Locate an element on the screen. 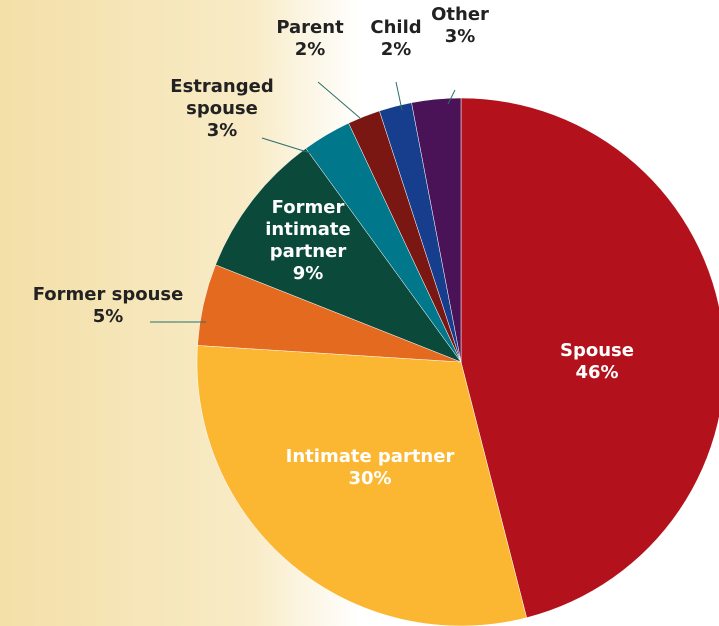  slice-label: Former spouse is located at coordinates (108, 294).